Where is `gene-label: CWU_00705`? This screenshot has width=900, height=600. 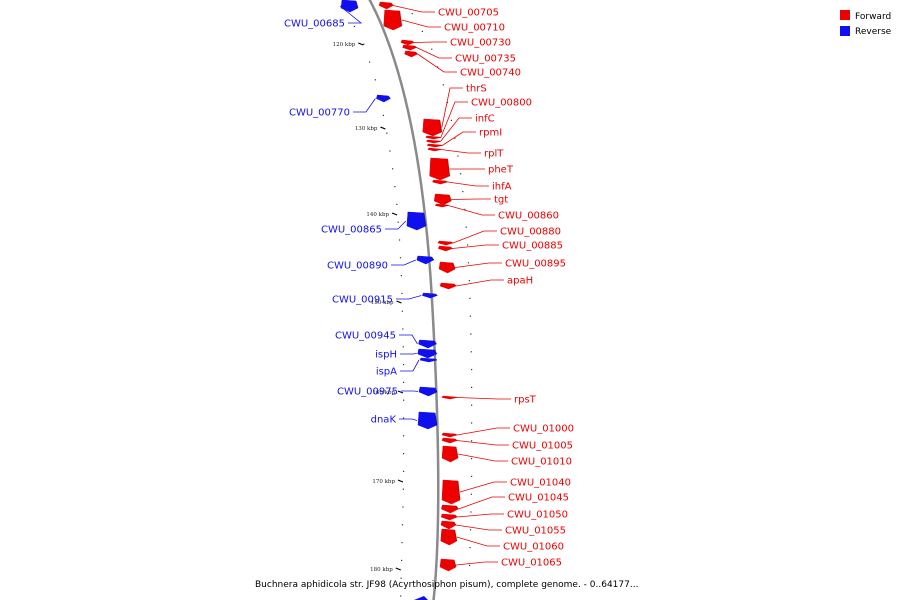
gene-label: CWU_00705 is located at coordinates (468, 13).